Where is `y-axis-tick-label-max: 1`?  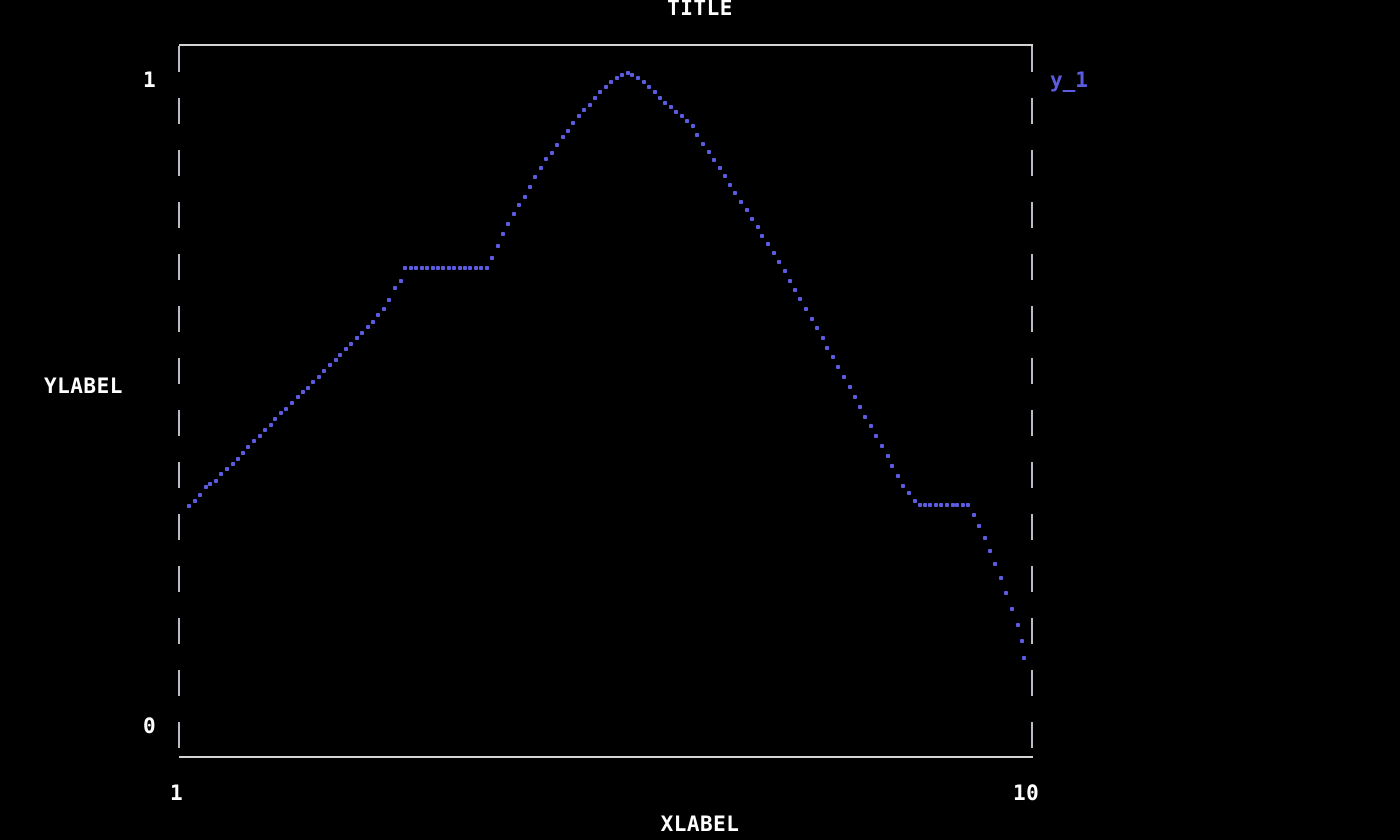 y-axis-tick-label-max: 1 is located at coordinates (150, 80).